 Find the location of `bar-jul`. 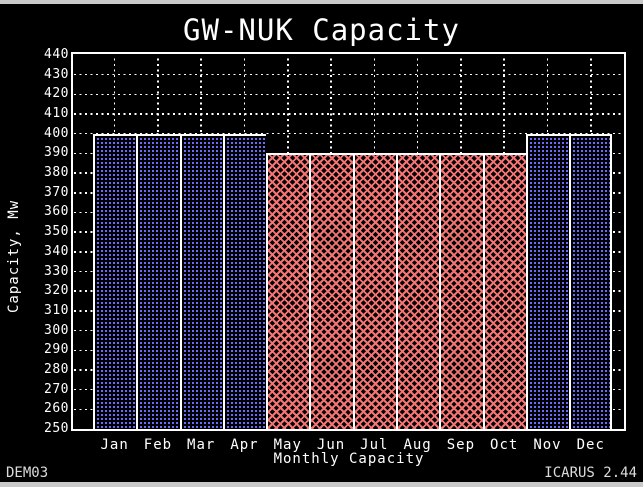

bar-jul is located at coordinates (374, 291).